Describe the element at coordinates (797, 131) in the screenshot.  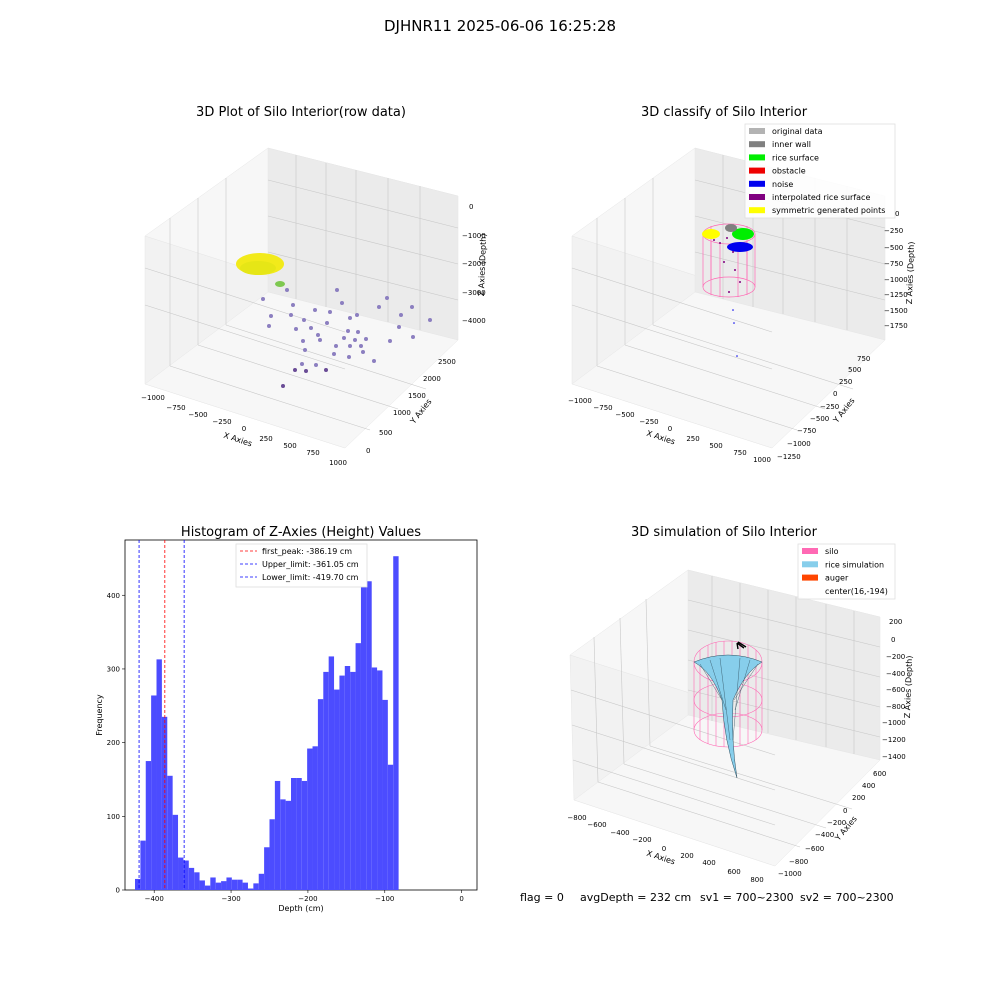
I see `legend-label: original data` at that location.